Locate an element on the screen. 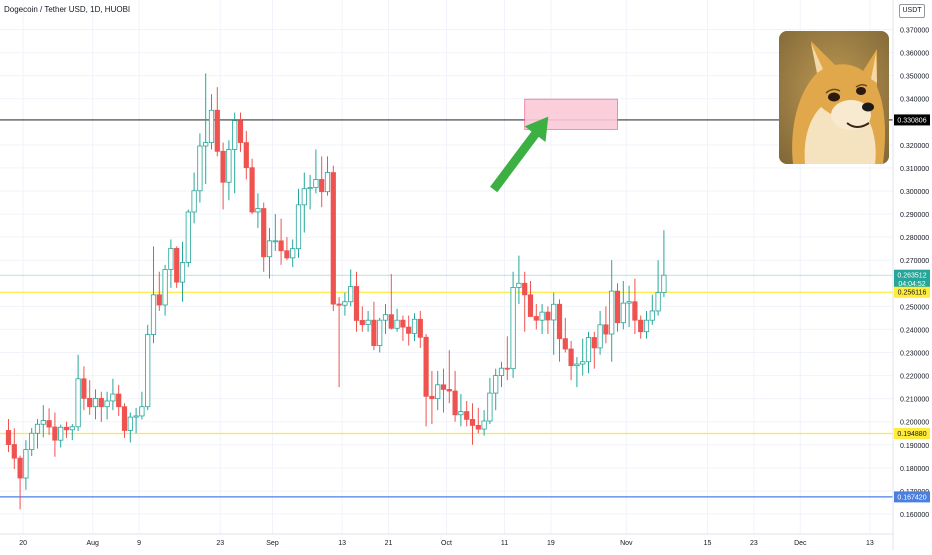  yellow-level-badge-label: 0.256116 is located at coordinates (912, 293).